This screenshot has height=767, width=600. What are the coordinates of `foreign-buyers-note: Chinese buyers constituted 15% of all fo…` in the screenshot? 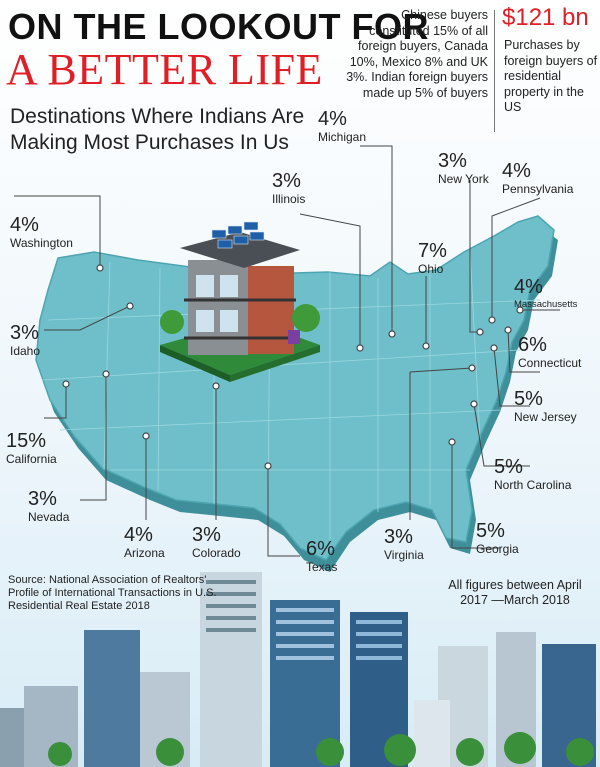 It's located at (417, 54).